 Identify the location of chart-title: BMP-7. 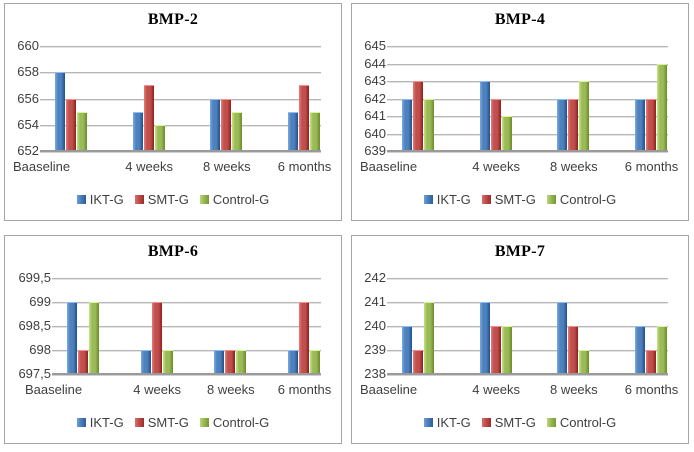
(520, 251).